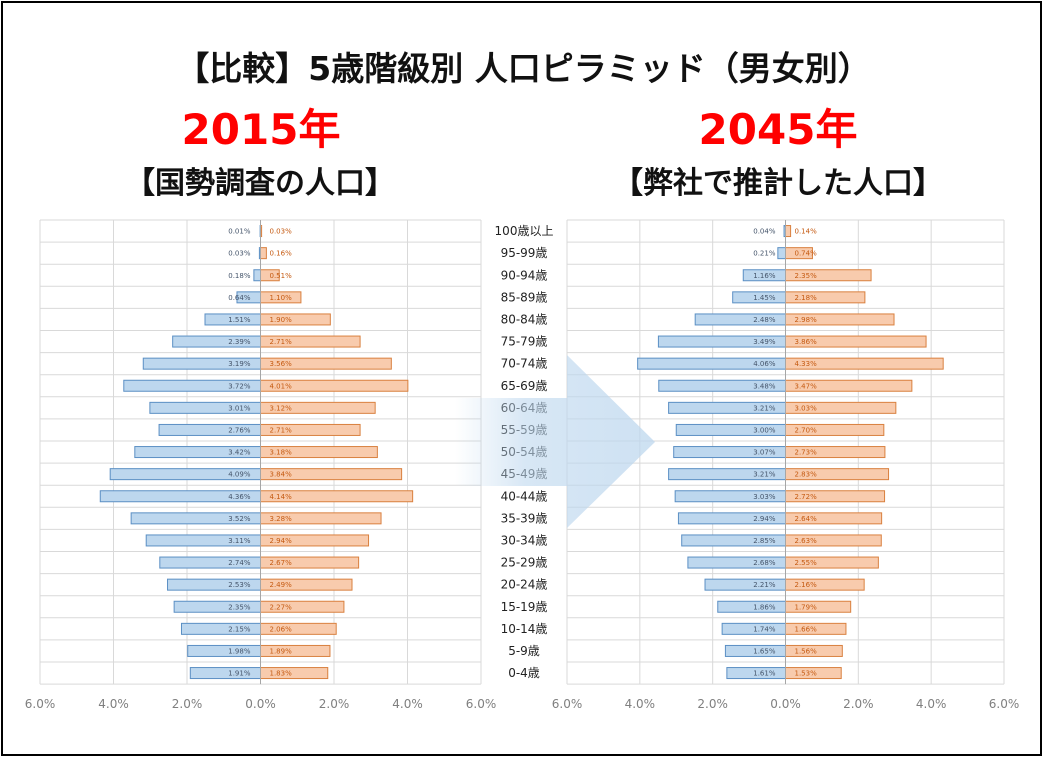  I want to click on data-label-right: 2.35%, so click(806, 276).